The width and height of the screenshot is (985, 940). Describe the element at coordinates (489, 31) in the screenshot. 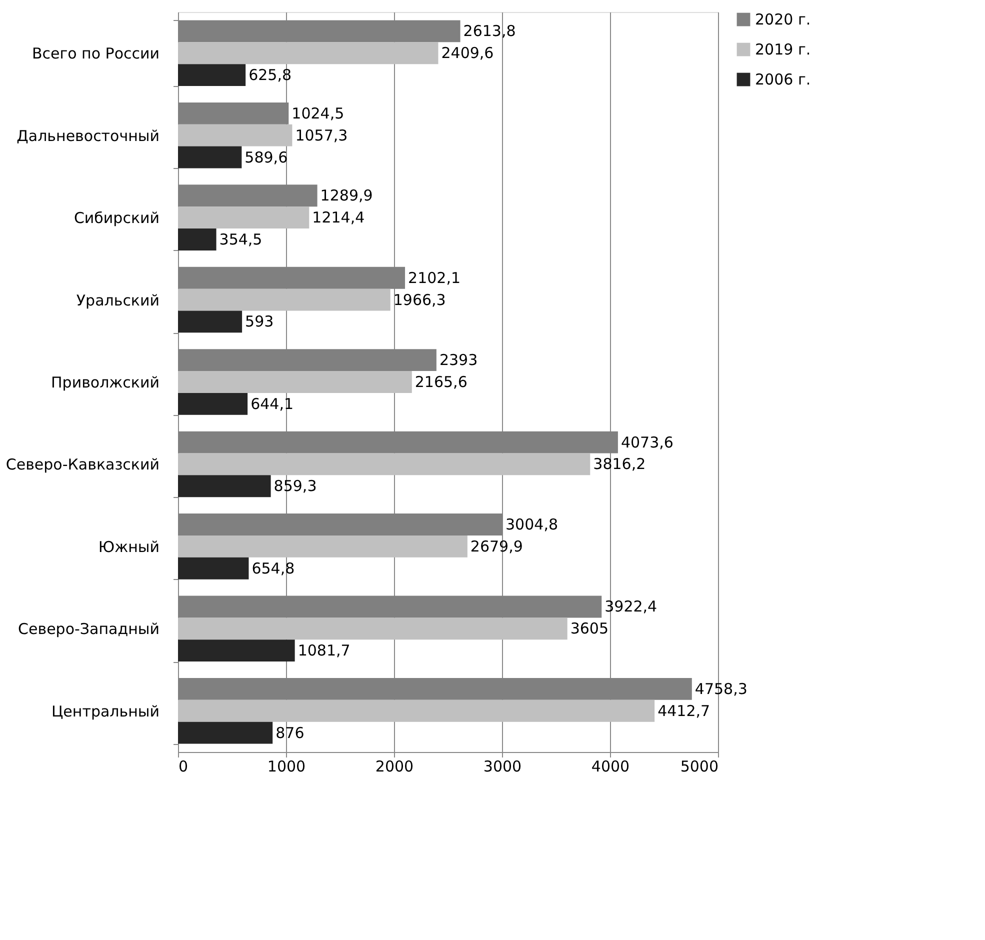

I see `data-label: 2613,8` at that location.